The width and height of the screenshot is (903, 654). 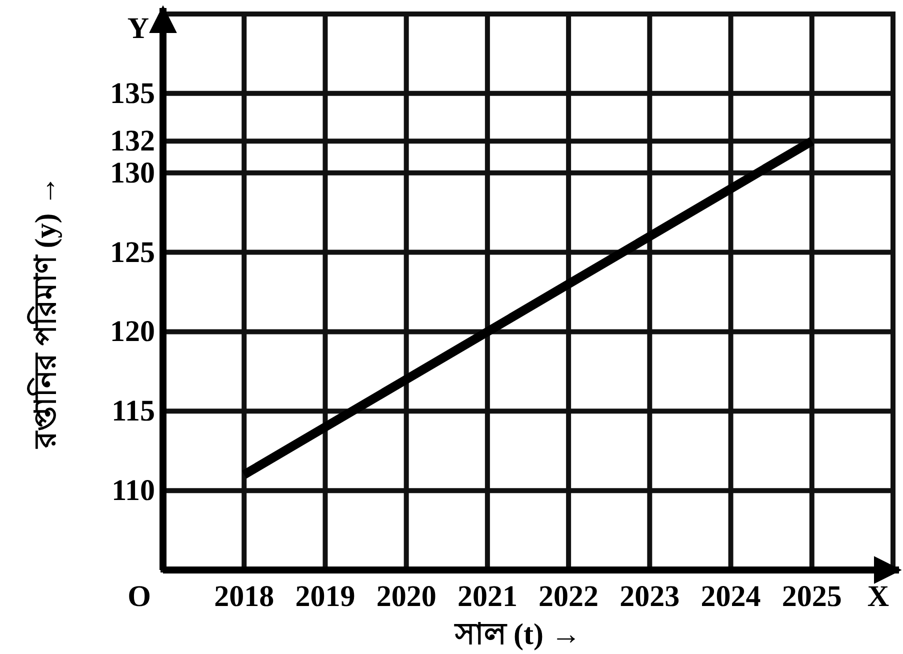 I want to click on x-axis-title: সাল (t) →, so click(x=518, y=634).